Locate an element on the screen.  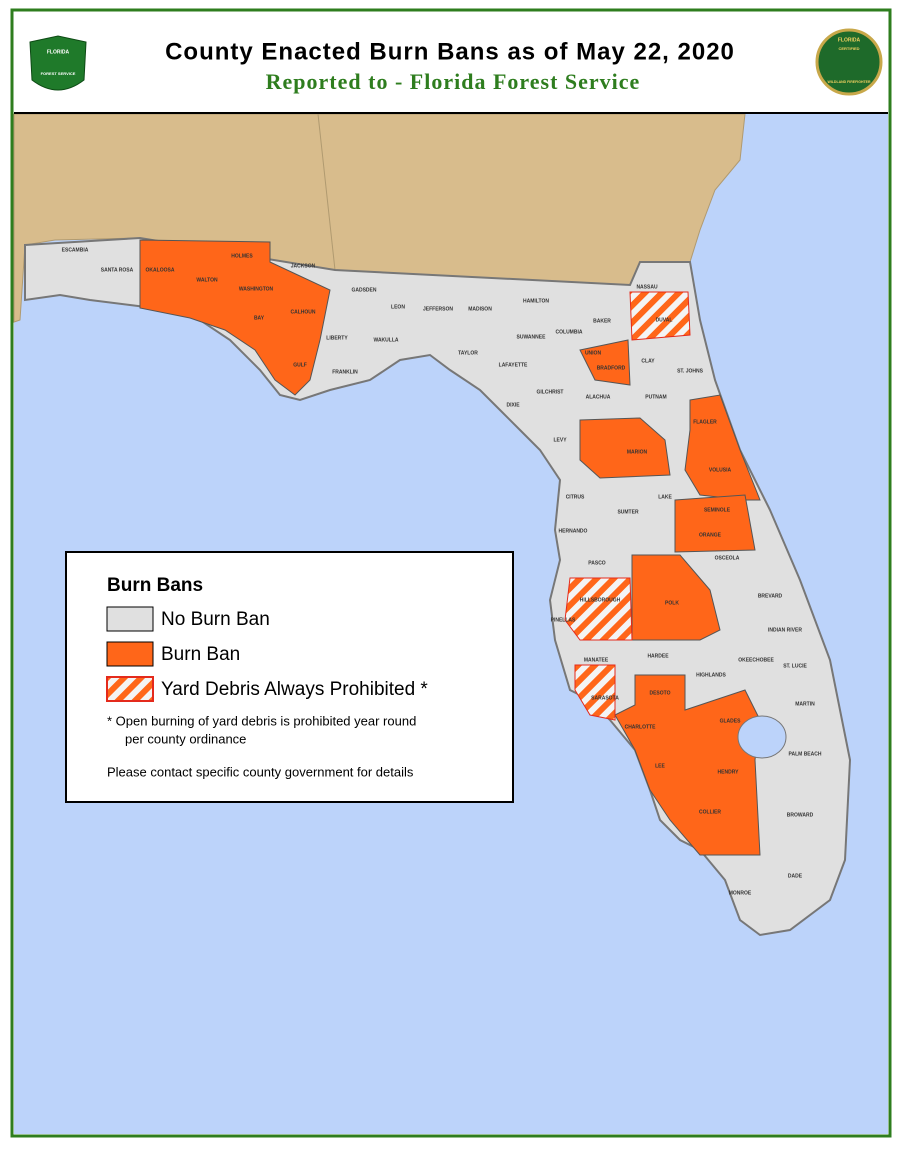
county-label: GADSDEN is located at coordinates (363, 290).